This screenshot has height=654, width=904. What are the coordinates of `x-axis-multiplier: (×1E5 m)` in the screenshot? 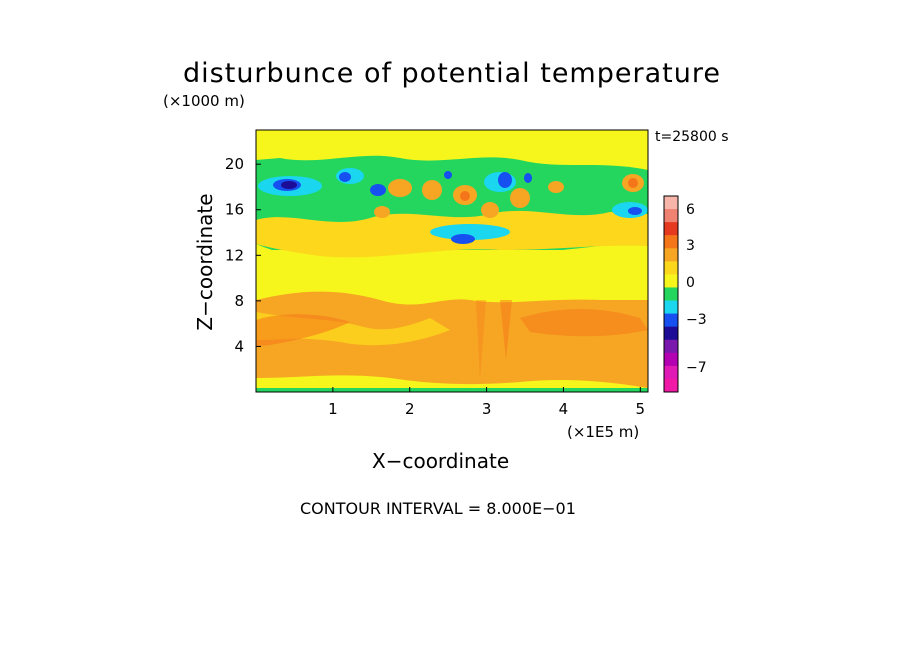 It's located at (603, 432).